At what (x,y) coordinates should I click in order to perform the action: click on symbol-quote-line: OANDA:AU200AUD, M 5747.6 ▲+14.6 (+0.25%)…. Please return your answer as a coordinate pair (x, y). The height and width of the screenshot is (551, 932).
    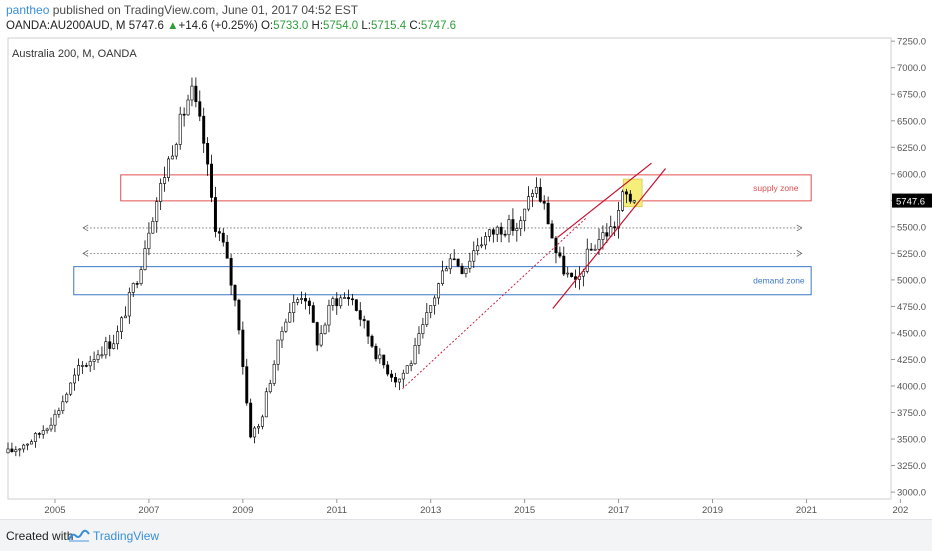
    Looking at the image, I should click on (231, 26).